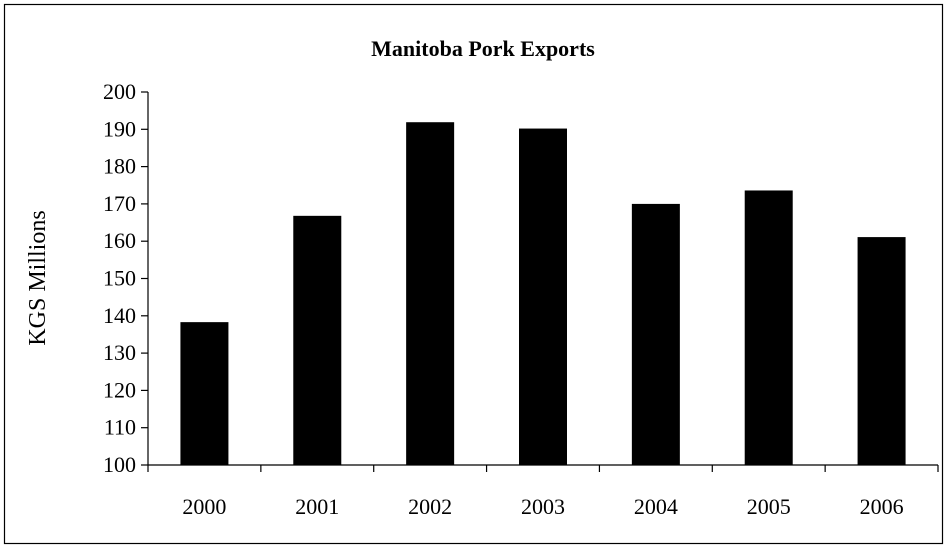 The width and height of the screenshot is (947, 548). What do you see at coordinates (881, 351) in the screenshot?
I see `bar-2006` at bounding box center [881, 351].